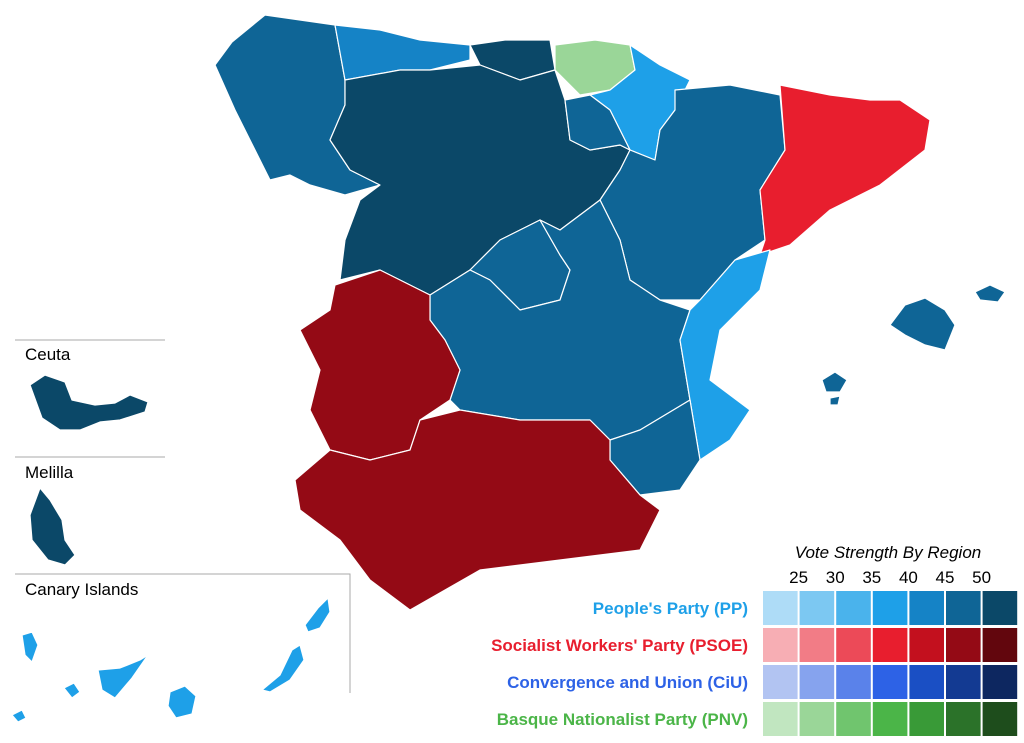 The width and height of the screenshot is (1024, 743). I want to click on scale-label: 40, so click(908, 577).